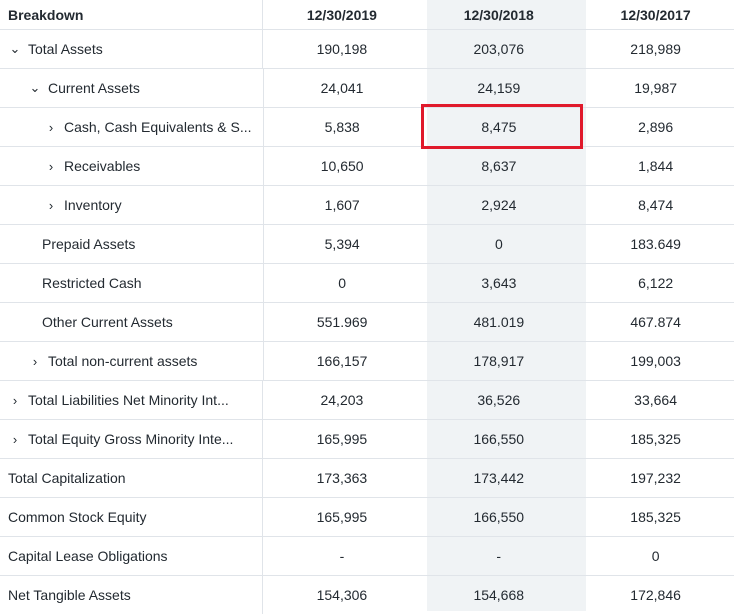  Describe the element at coordinates (656, 205) in the screenshot. I see `value-cell: 8,474` at that location.